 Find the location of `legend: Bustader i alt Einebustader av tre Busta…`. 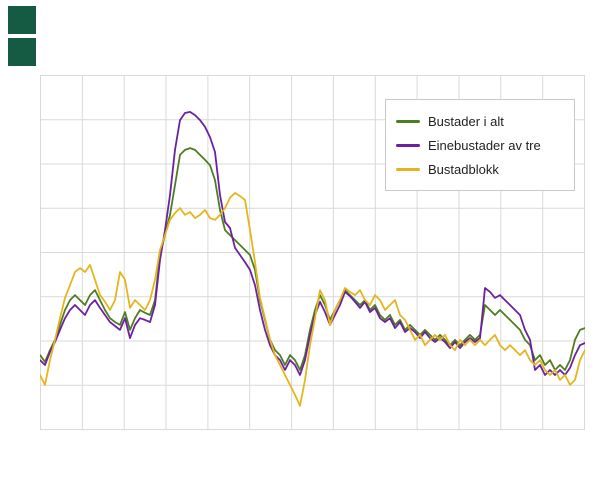

legend: Bustader i alt Einebustader av tre Busta… is located at coordinates (480, 145).